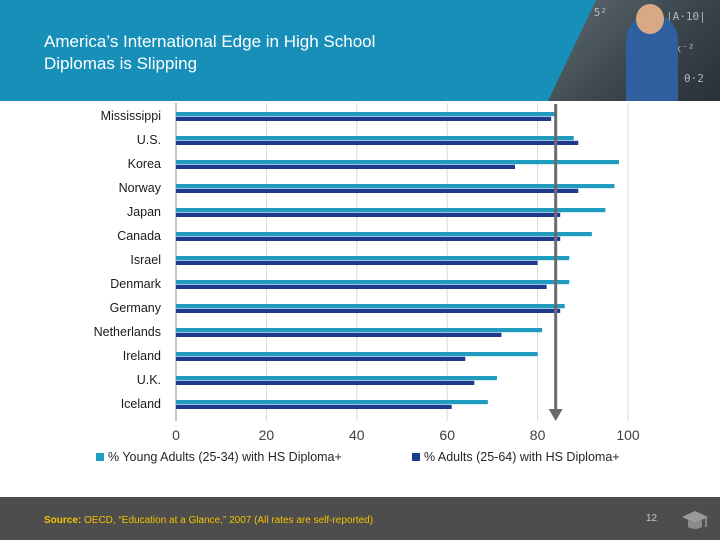 This screenshot has height=540, width=720. Describe the element at coordinates (695, 520) in the screenshot. I see `graduation-cap-icon` at that location.